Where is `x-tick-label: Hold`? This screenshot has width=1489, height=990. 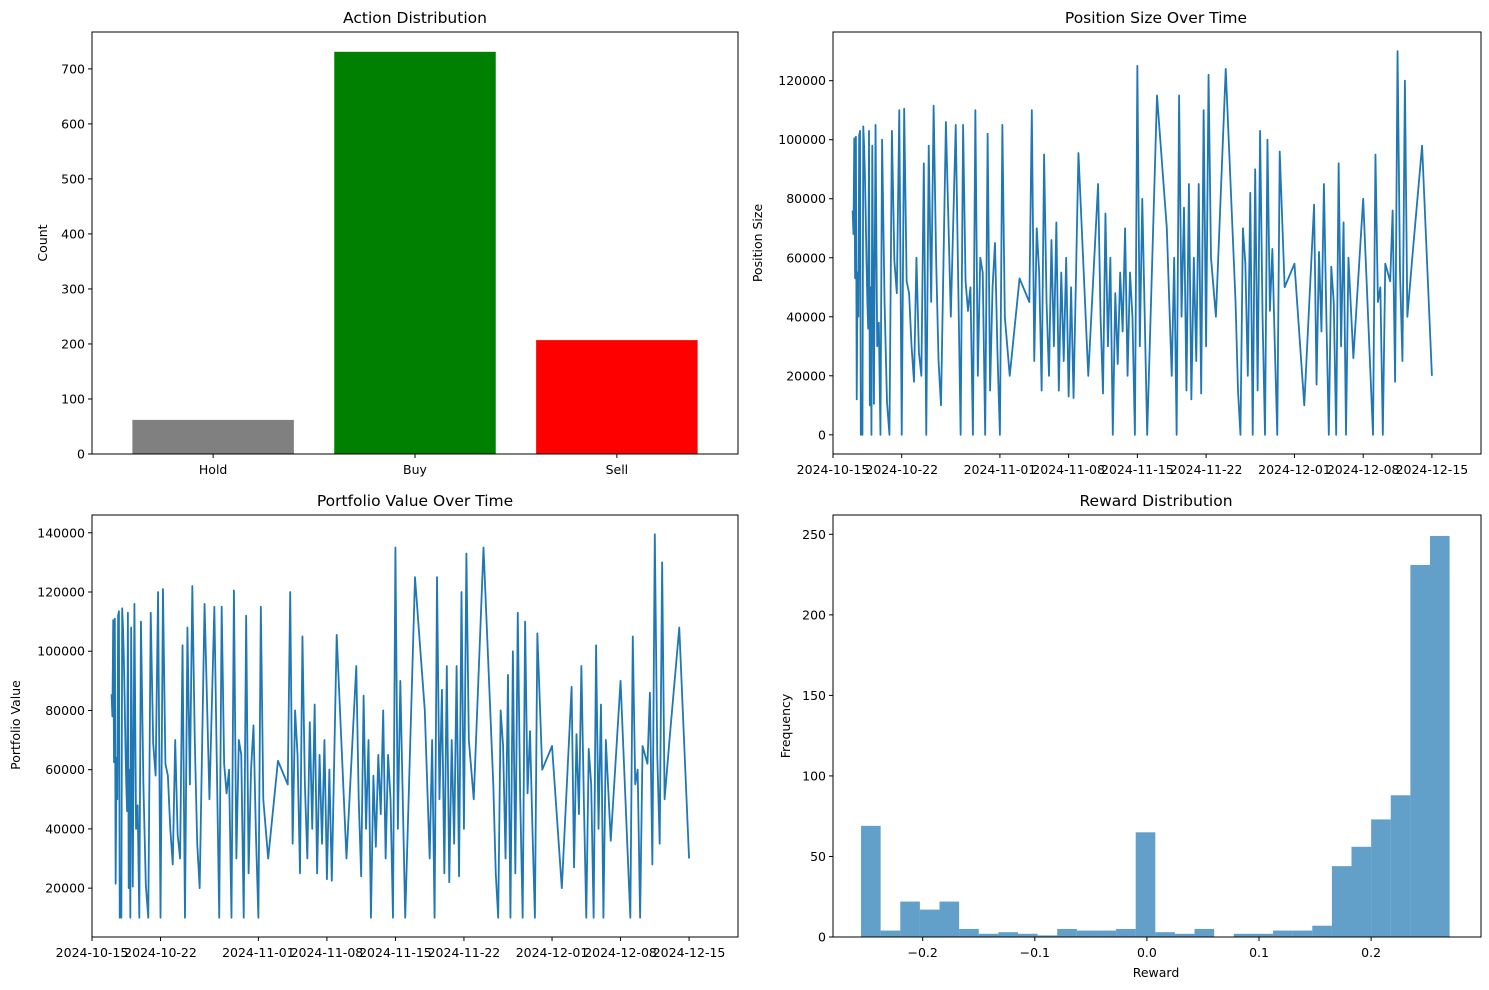 x-tick-label: Hold is located at coordinates (213, 469).